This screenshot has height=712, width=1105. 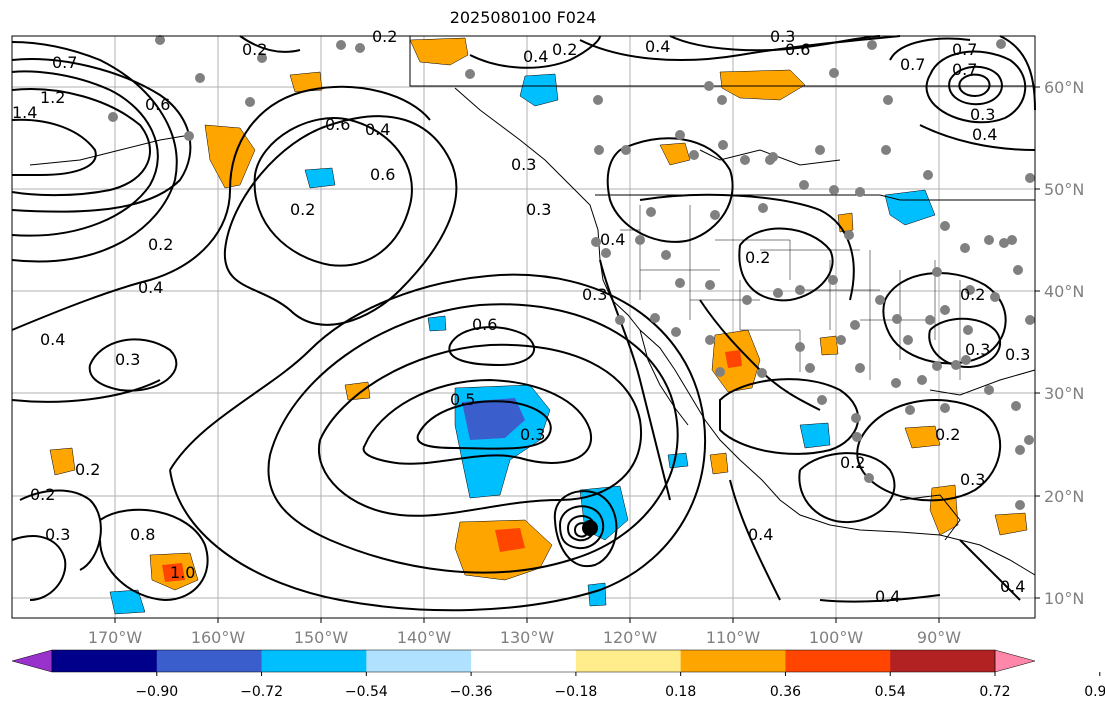 I want to click on plot-title: 2025080100 F024, so click(x=523, y=17).